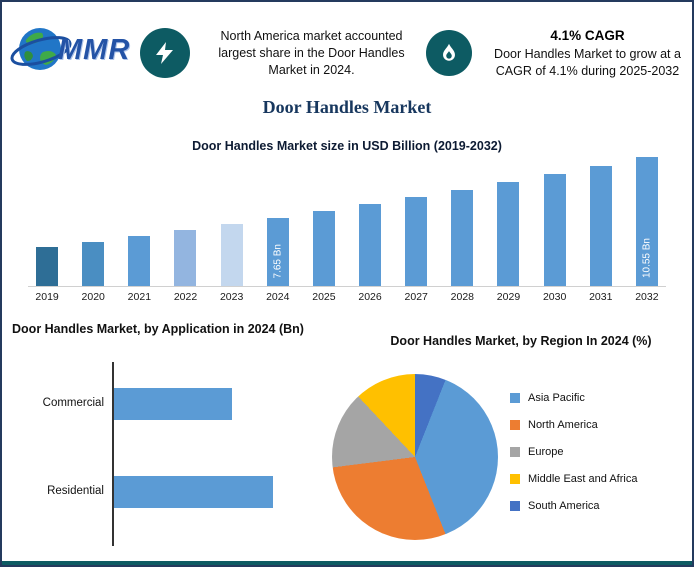 This screenshot has width=694, height=567. Describe the element at coordinates (600, 226) in the screenshot. I see `bar-2031` at that location.